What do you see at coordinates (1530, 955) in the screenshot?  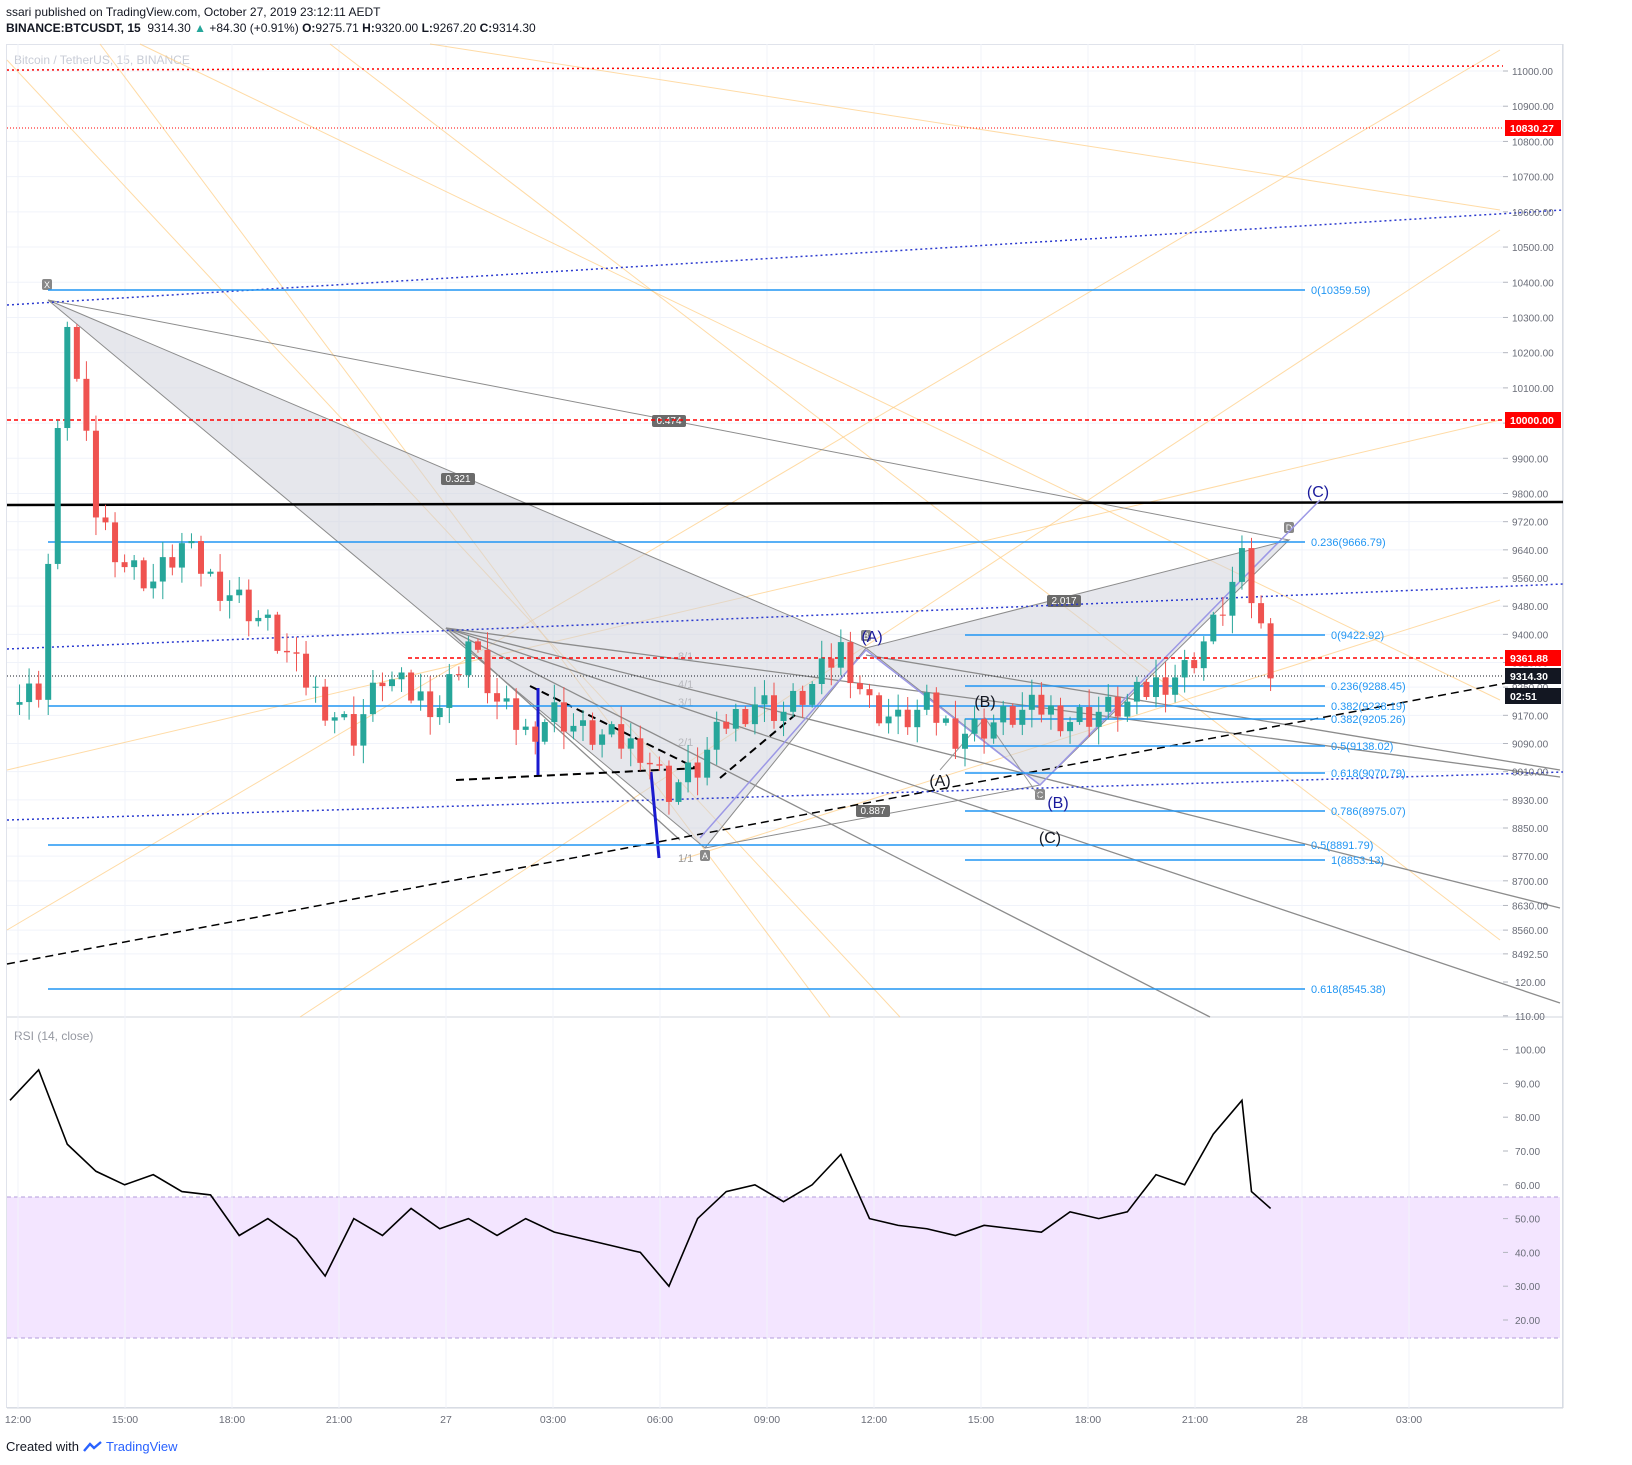 I see `price-tick-label: 8492.50` at bounding box center [1530, 955].